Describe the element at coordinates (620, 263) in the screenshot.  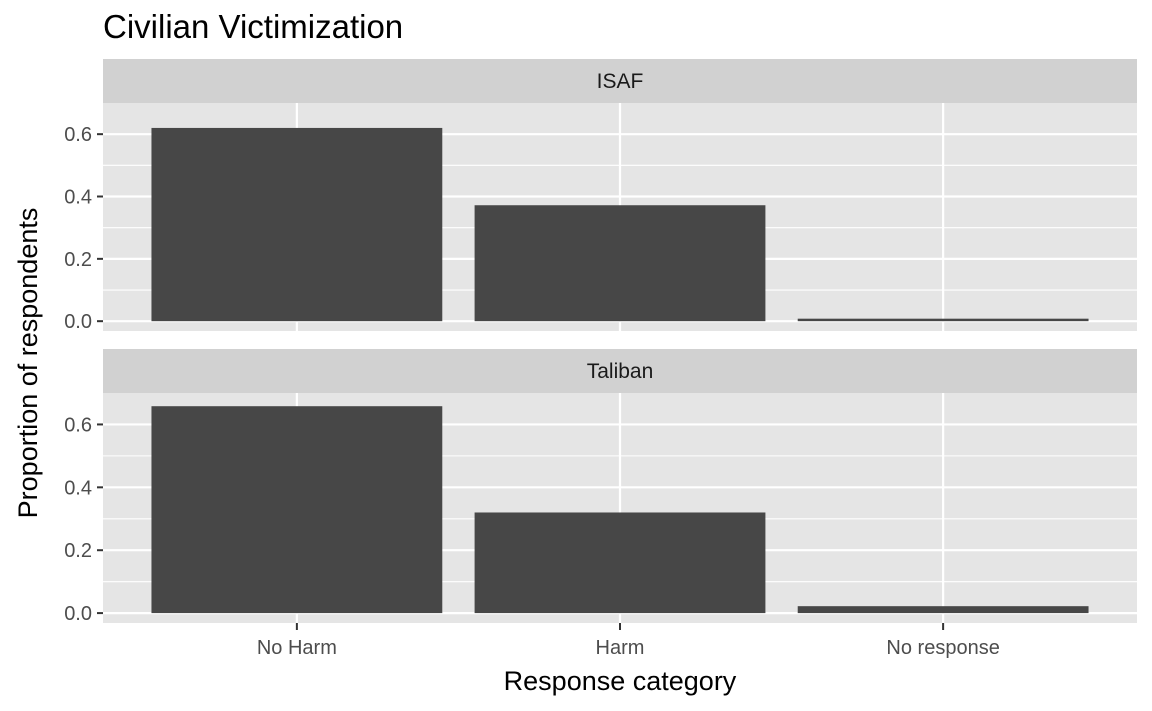
I see `bar-isaf-harm` at that location.